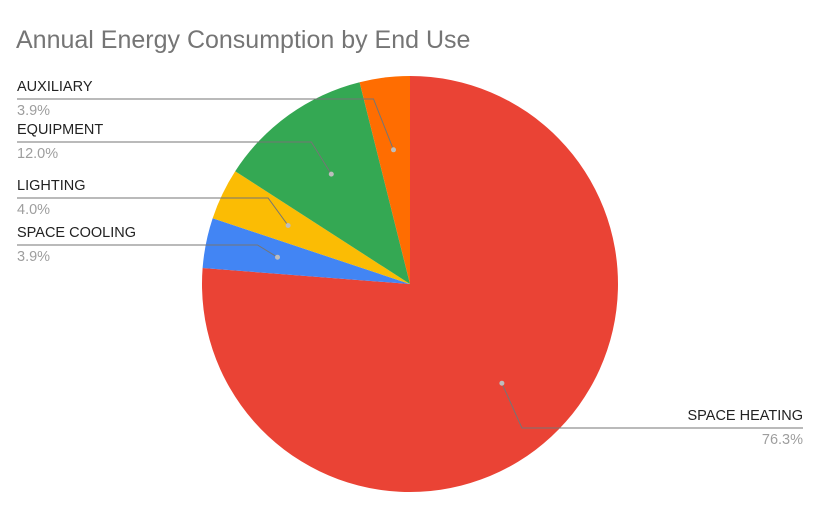  Describe the element at coordinates (205, 124) in the screenshot. I see `leader-line-auxiliary` at that location.